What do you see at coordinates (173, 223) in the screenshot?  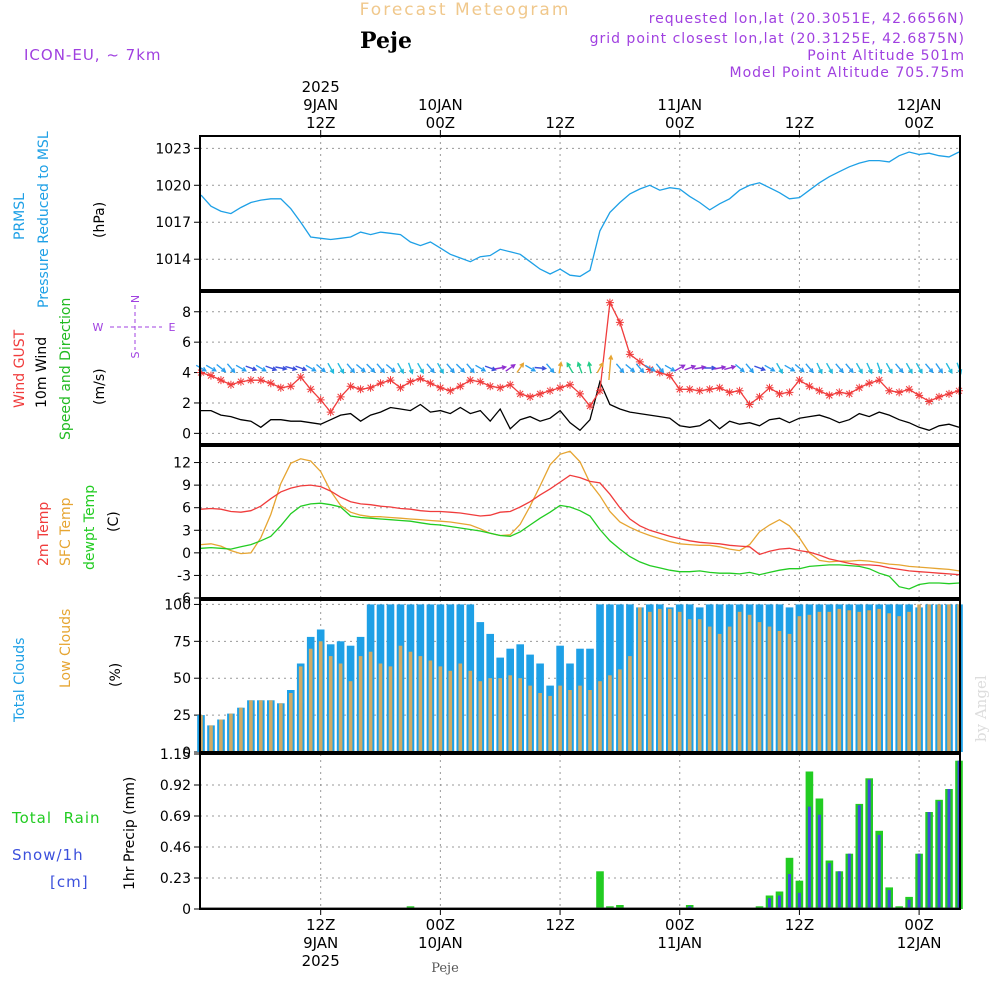 I see `pressure-ytick-label: 1017` at bounding box center [173, 223].